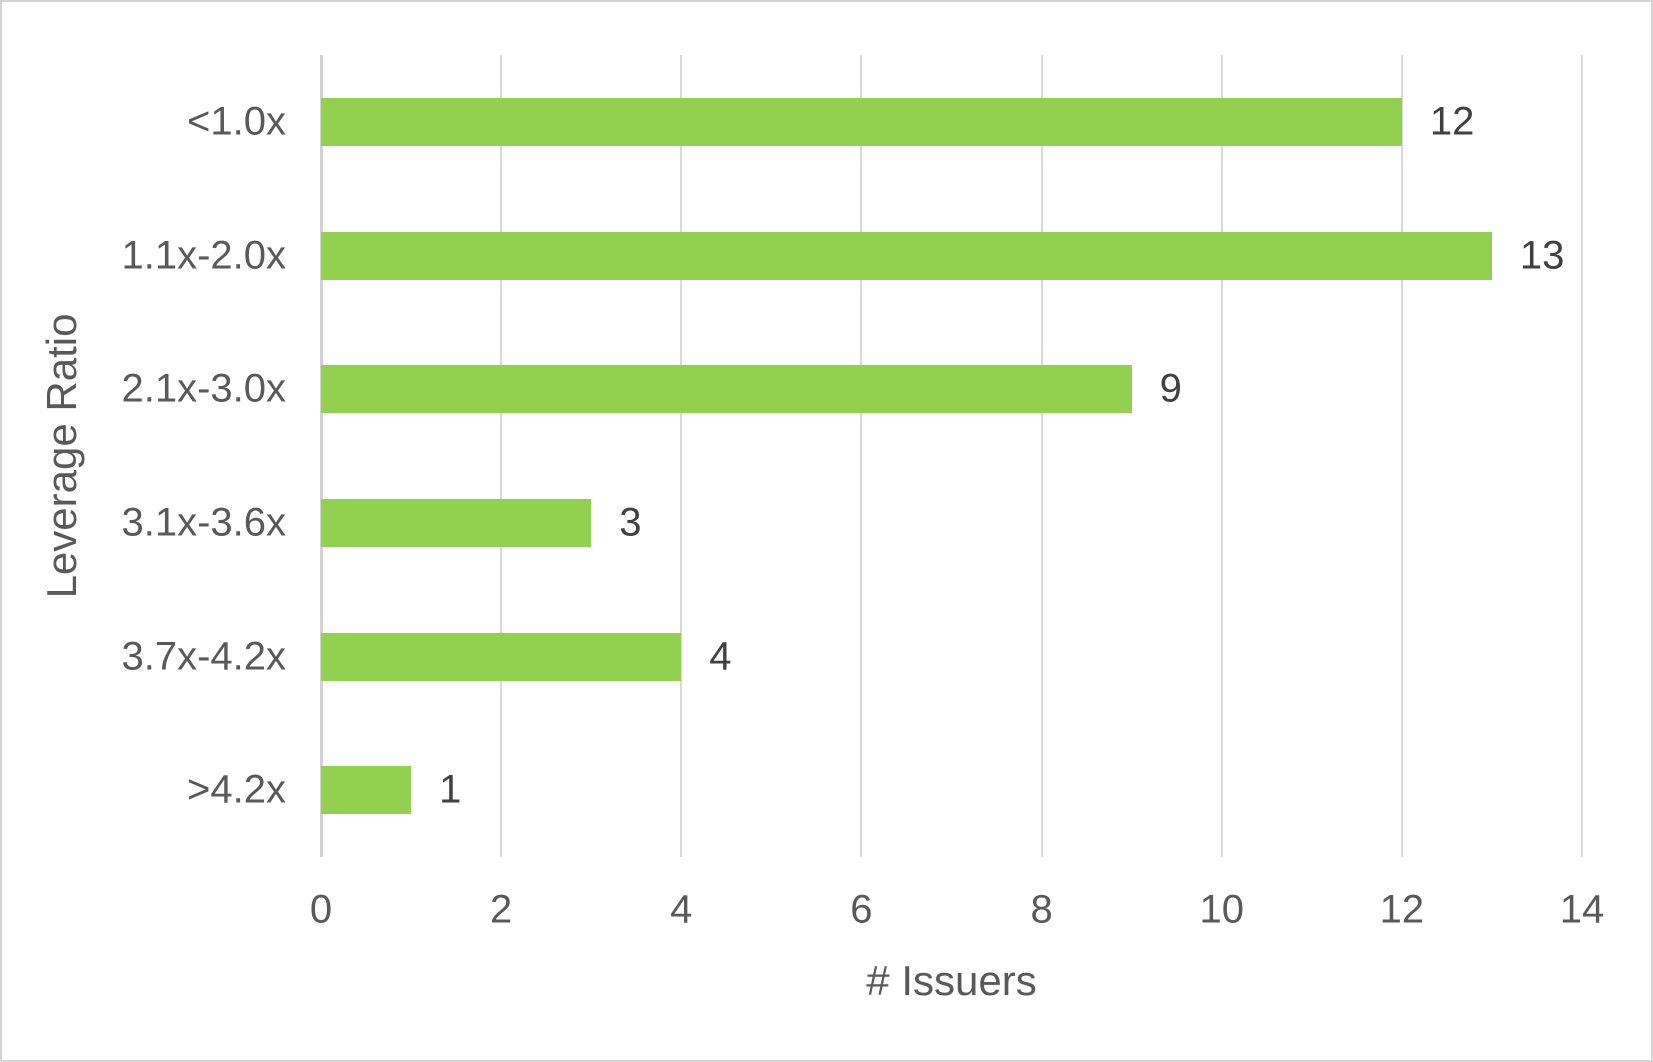 Image resolution: width=1653 pixels, height=1062 pixels. Describe the element at coordinates (720, 656) in the screenshot. I see `data-label: 4` at that location.